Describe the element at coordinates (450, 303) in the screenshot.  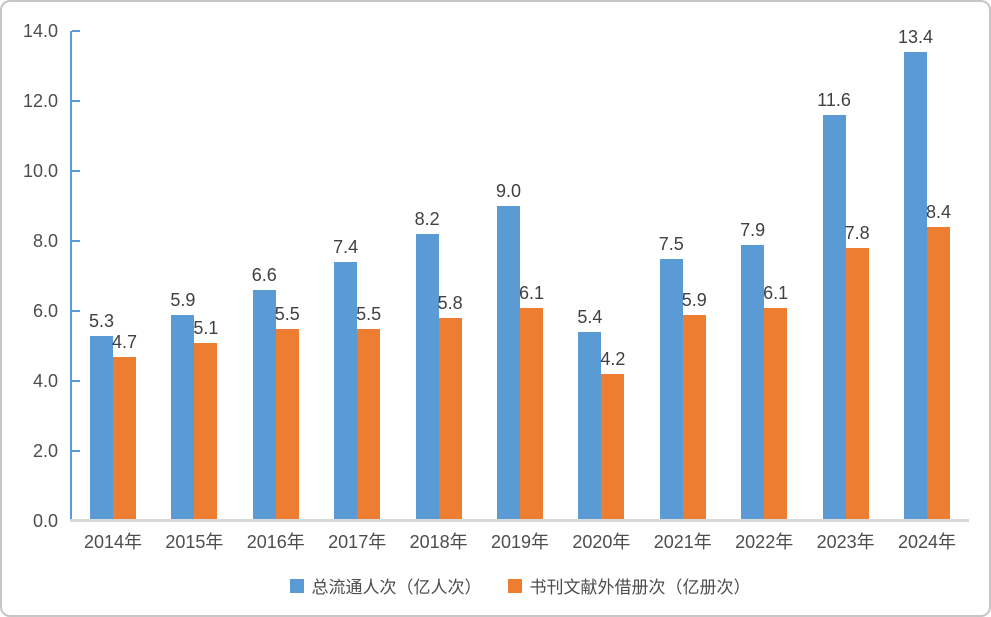
I see `bar-value-label: 5.8` at that location.